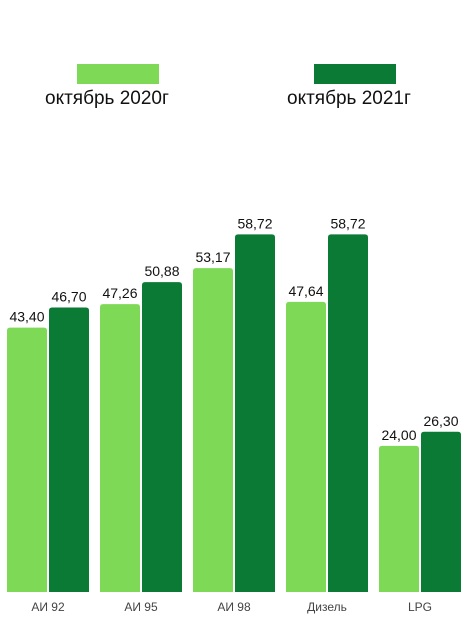 The image size is (469, 625). What do you see at coordinates (212, 257) in the screenshot?
I see `value-label-2020-2: 53,17` at bounding box center [212, 257].